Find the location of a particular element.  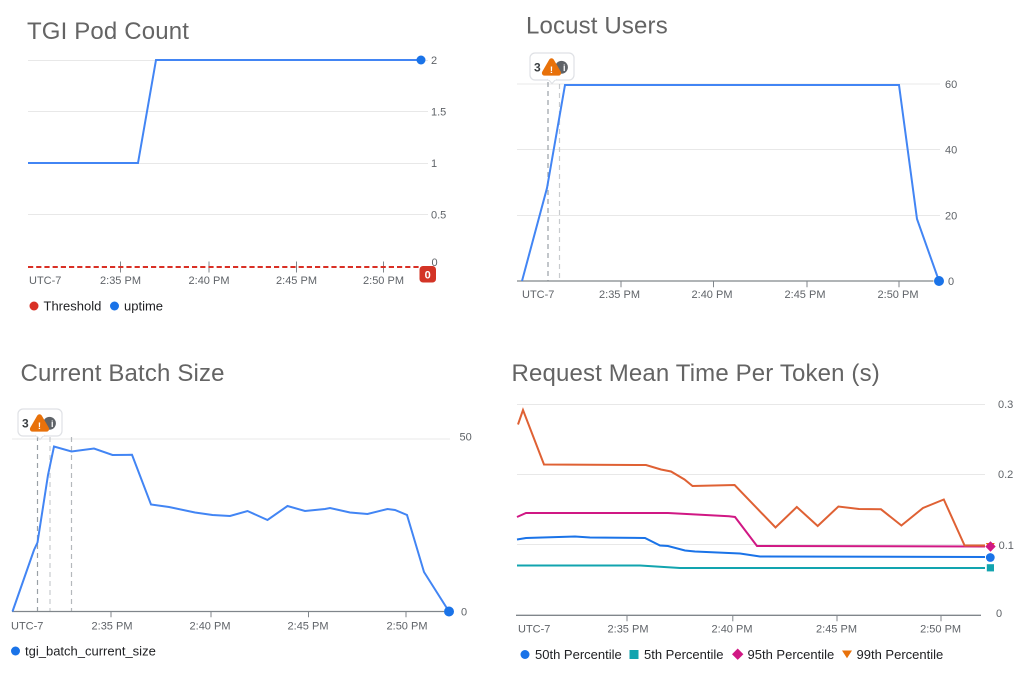

svg-text: 95th Percentile is located at coordinates (791, 654).